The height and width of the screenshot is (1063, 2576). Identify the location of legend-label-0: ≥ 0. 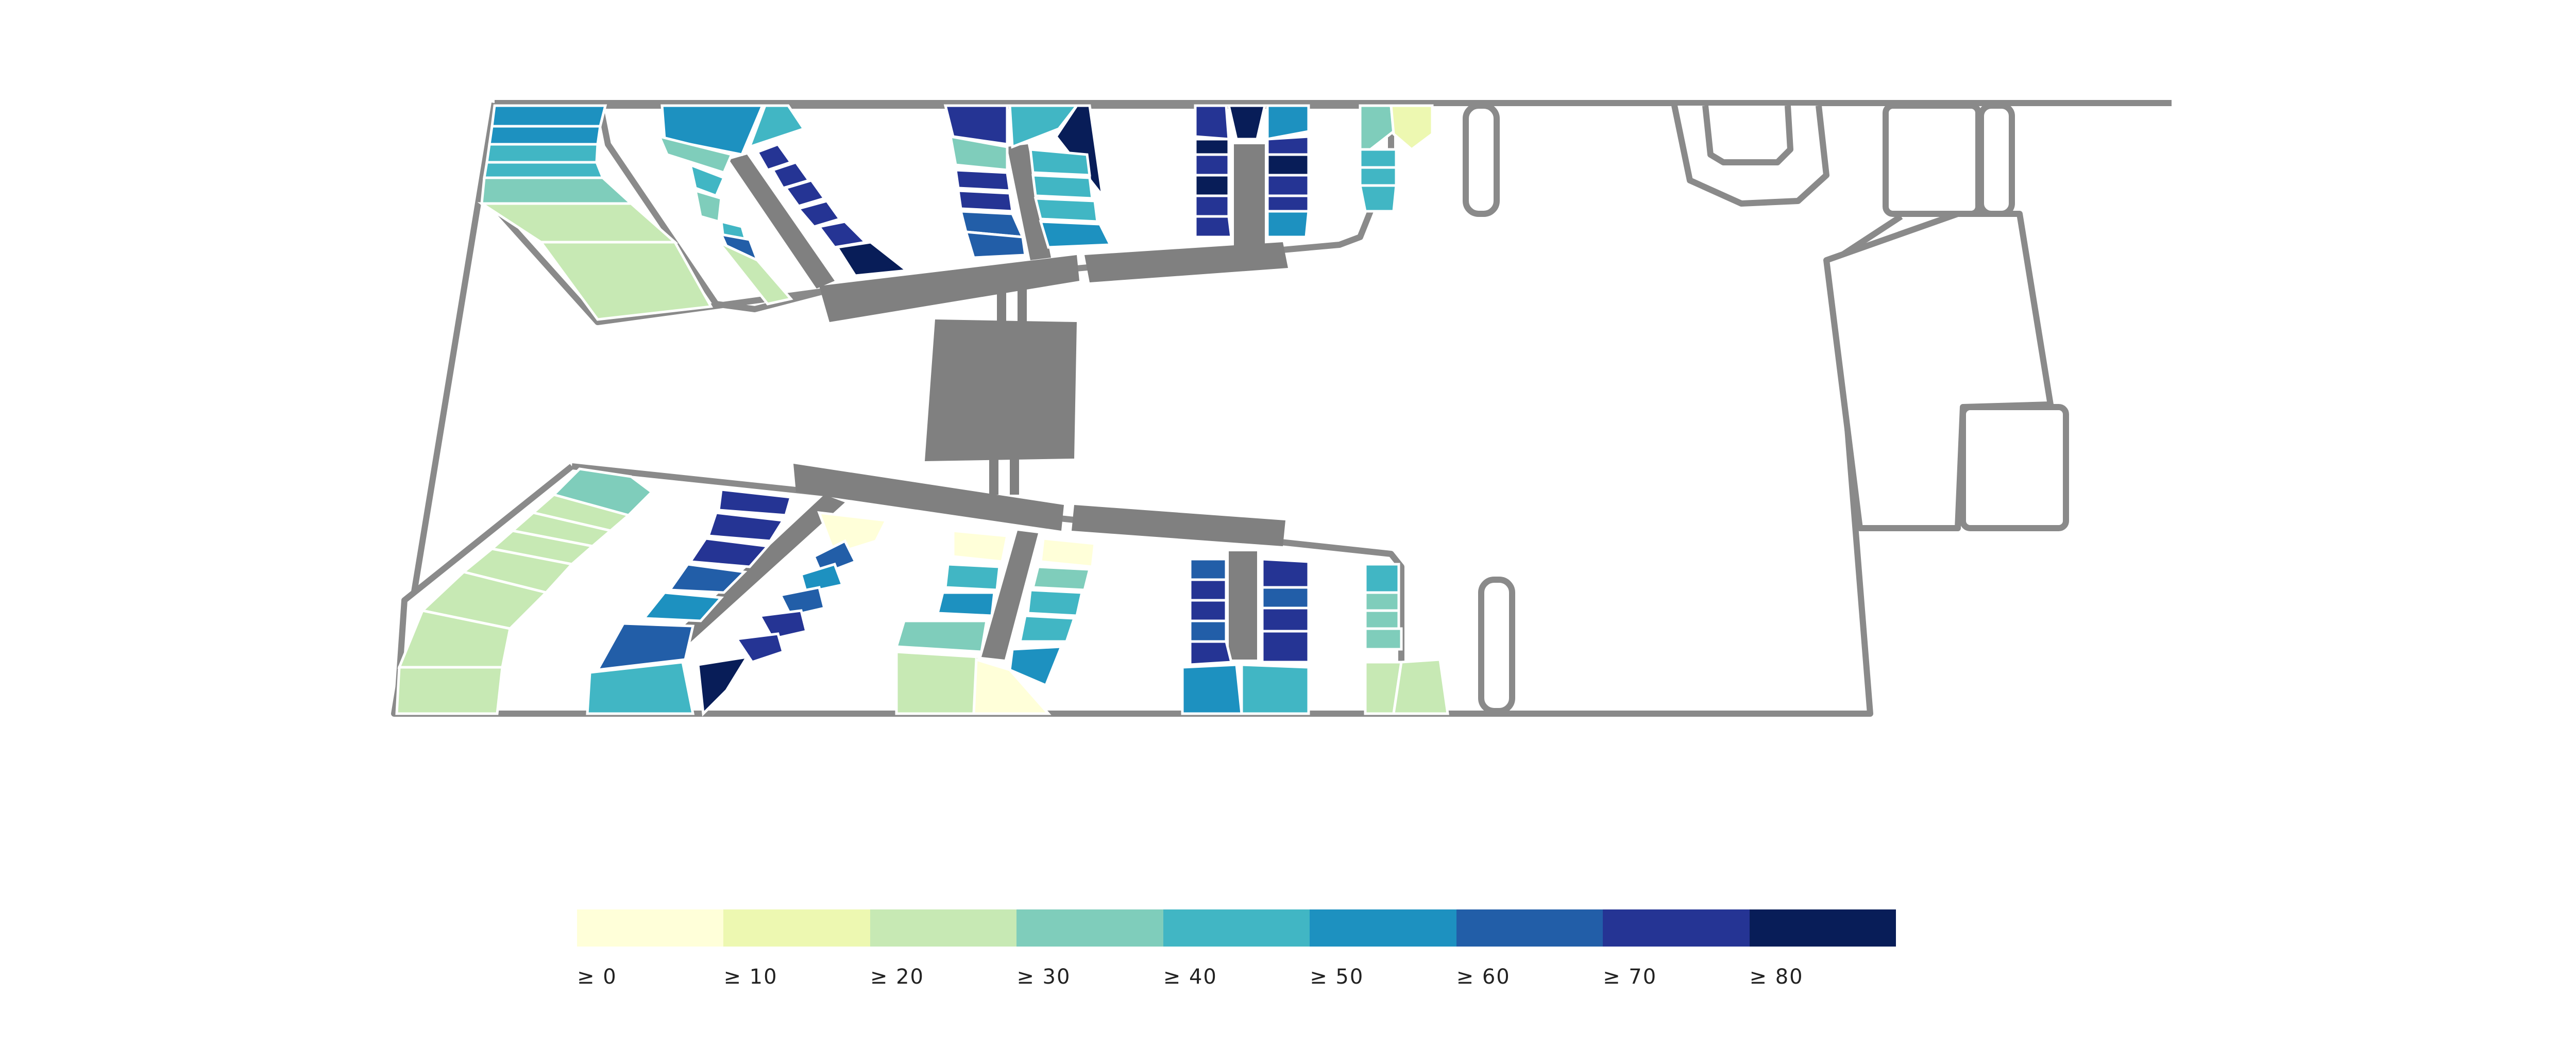
(597, 977).